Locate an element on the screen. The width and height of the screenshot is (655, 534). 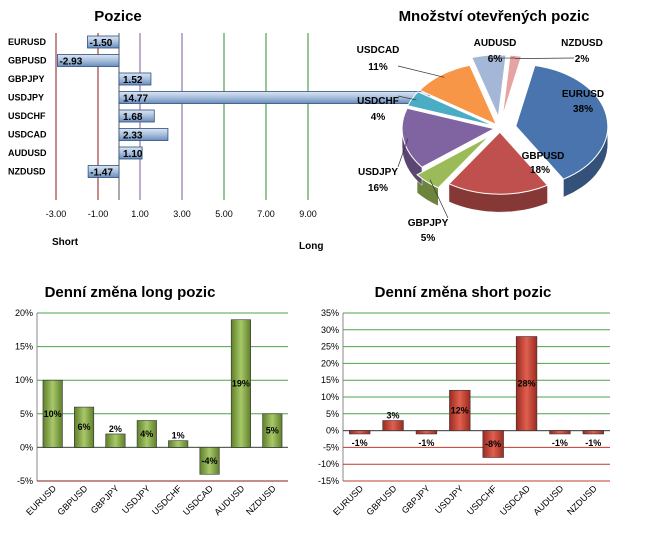
bar-value-label: 28% is located at coordinates (527, 384).